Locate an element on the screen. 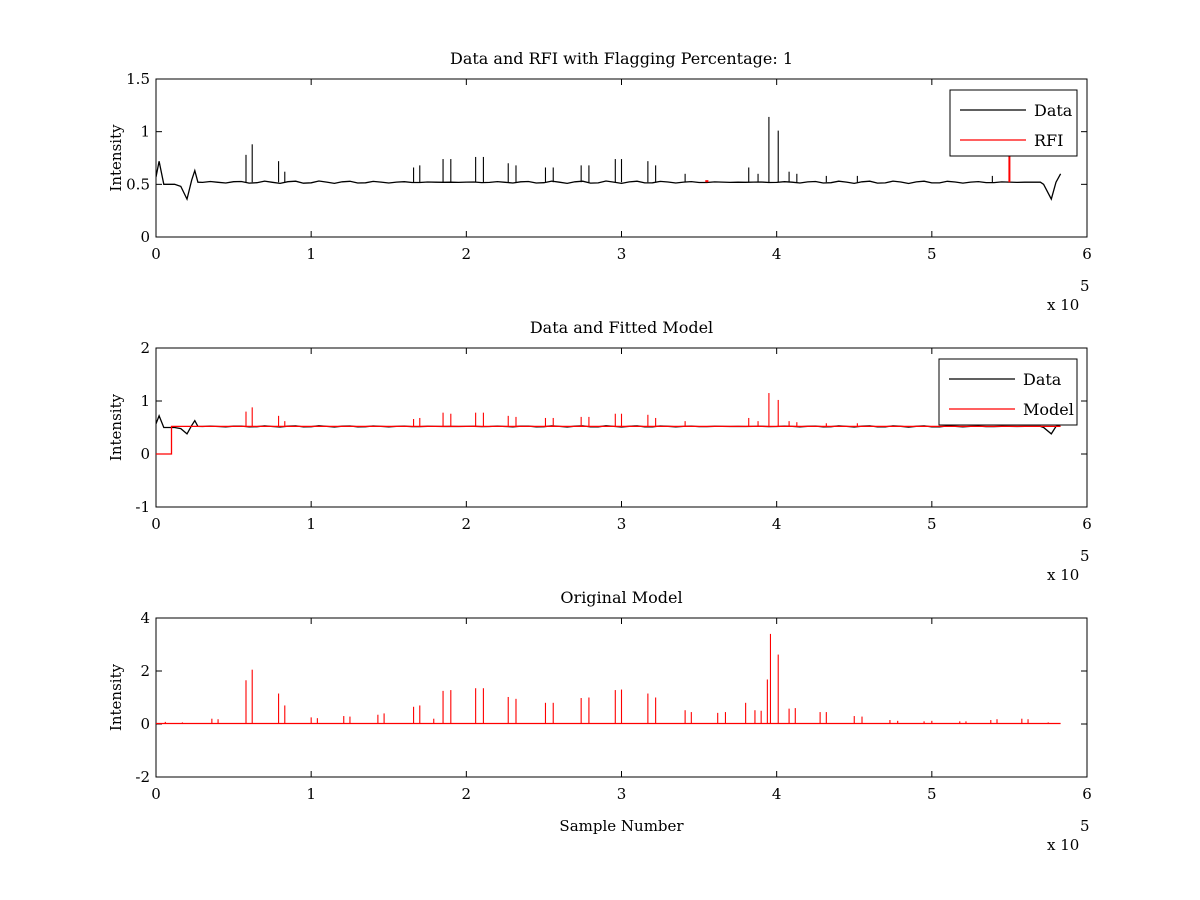 This screenshot has height=900, width=1200. x-axis-label: Sample Number is located at coordinates (621, 826).